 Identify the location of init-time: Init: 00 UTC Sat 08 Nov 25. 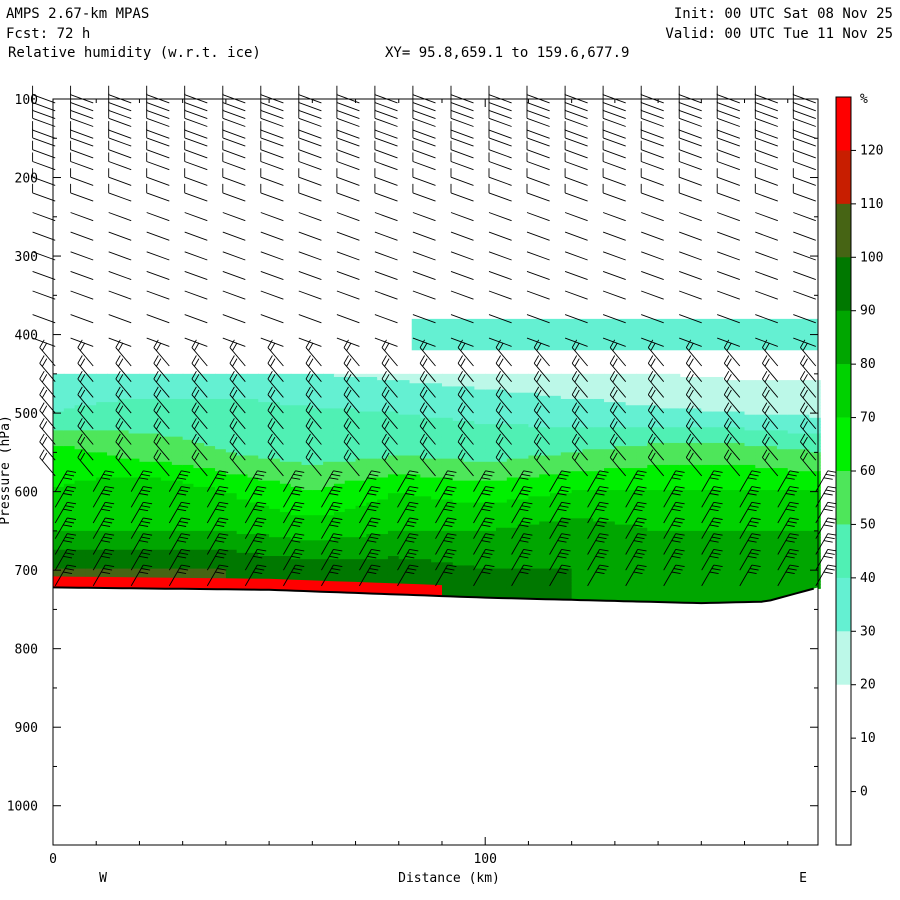
(783, 14).